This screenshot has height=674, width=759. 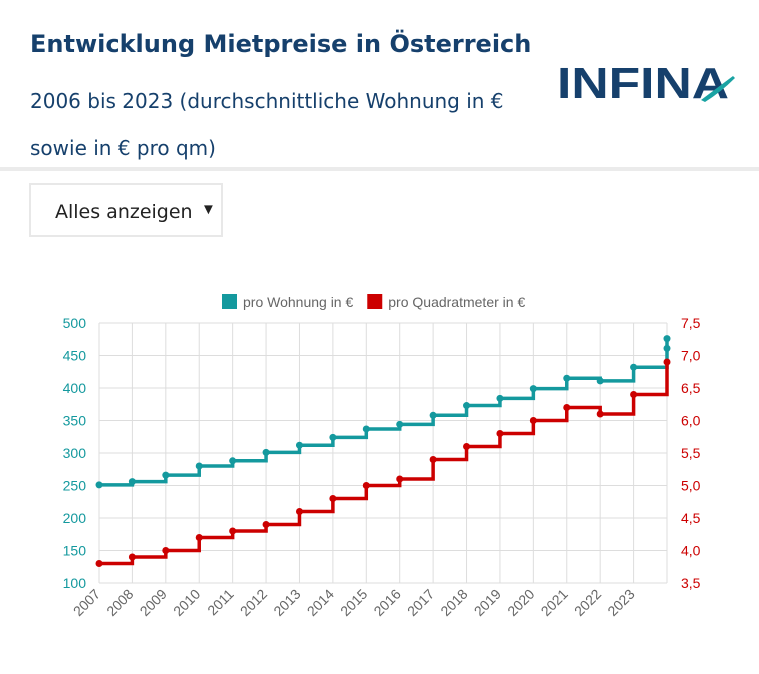 What do you see at coordinates (691, 356) in the screenshot?
I see `y-right-tick-label: 7,0` at bounding box center [691, 356].